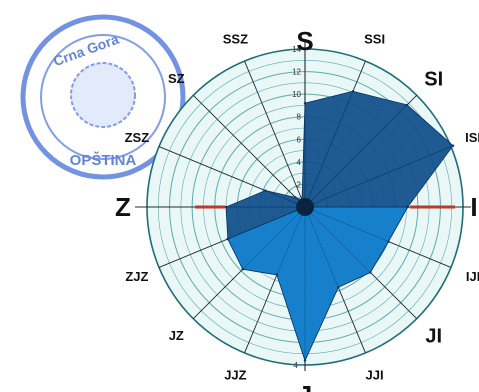  What do you see at coordinates (176, 78) in the screenshot?
I see `direction-label-sz: SZ` at bounding box center [176, 78].